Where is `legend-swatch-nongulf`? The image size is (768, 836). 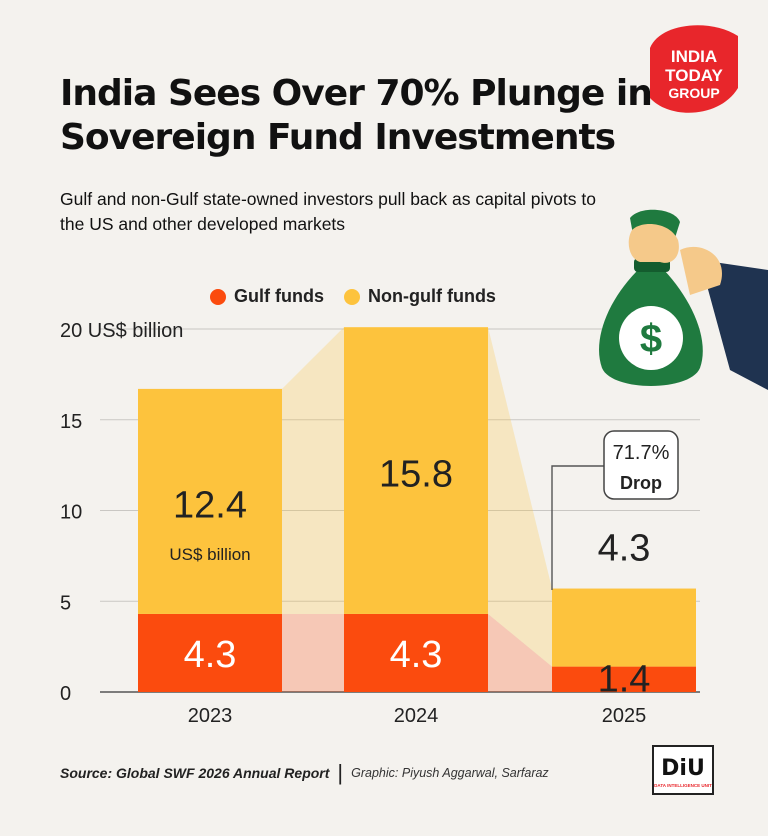
legend-swatch-nongulf is located at coordinates (351, 296).